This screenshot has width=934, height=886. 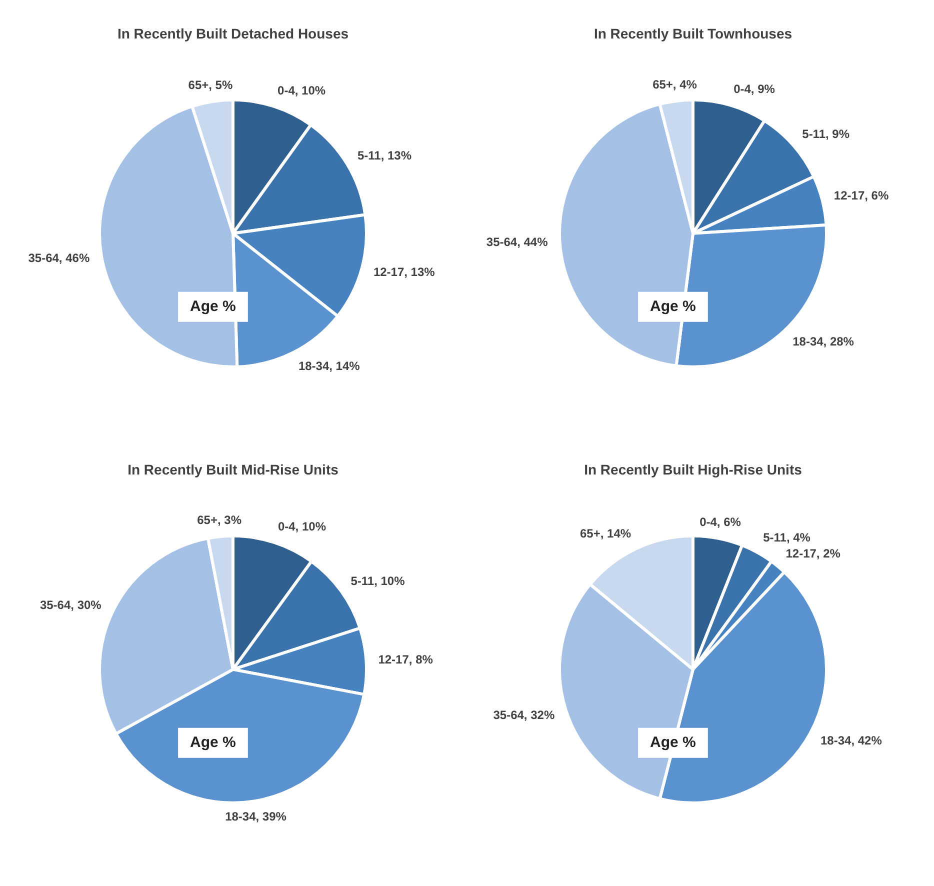 What do you see at coordinates (256, 816) in the screenshot?
I see `slice-label: 18-34, 39%` at bounding box center [256, 816].